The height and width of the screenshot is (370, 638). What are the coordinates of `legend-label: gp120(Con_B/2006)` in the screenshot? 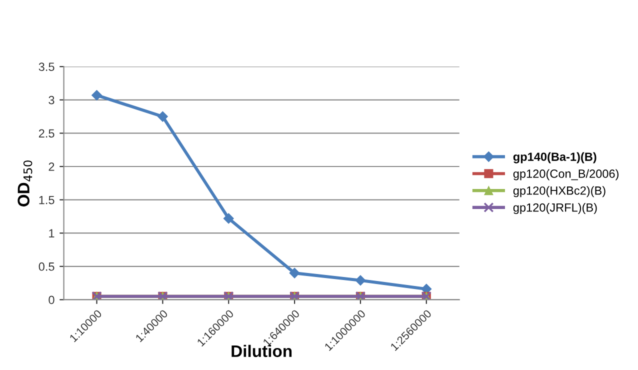 It's located at (565, 174).